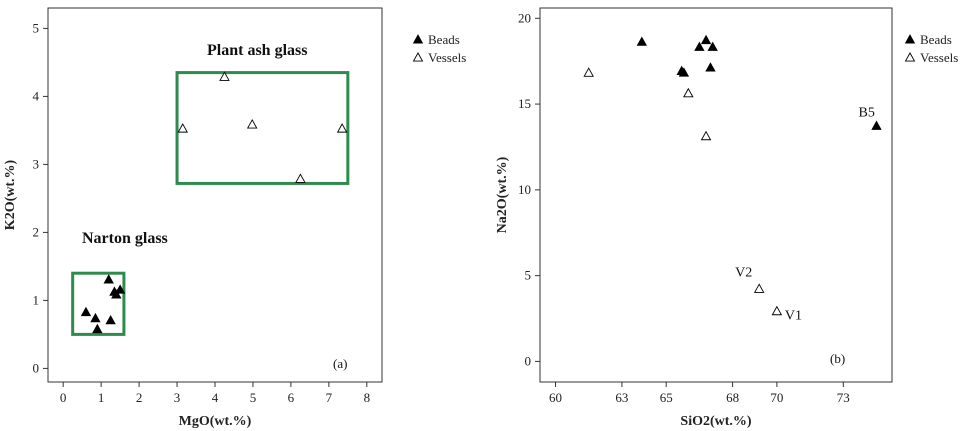  I want to click on y-tick-label: 10, so click(524, 189).